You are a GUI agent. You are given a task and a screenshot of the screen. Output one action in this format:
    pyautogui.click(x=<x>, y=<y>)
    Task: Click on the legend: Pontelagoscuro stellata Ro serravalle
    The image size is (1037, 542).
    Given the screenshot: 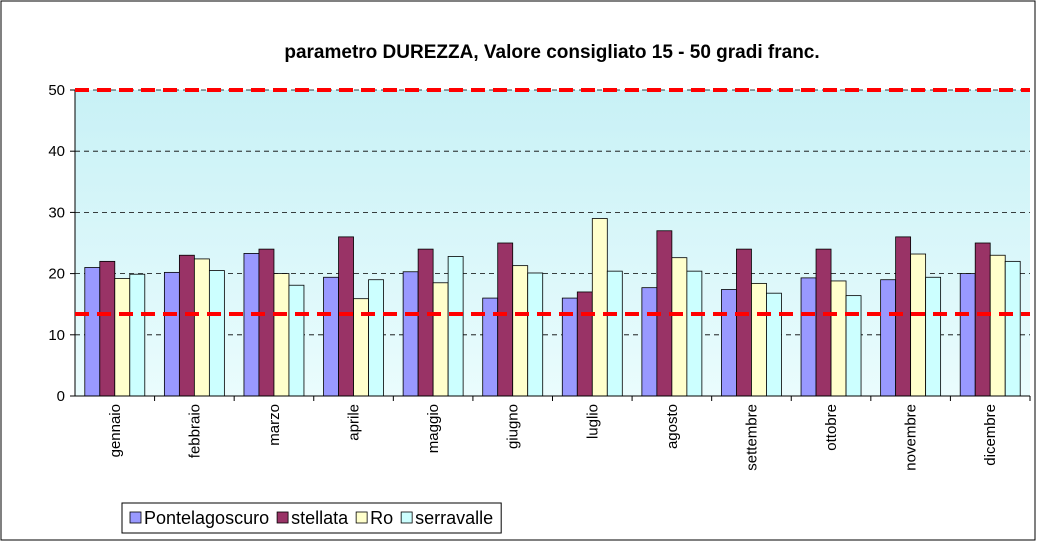 What is the action you would take?
    pyautogui.click(x=311, y=518)
    